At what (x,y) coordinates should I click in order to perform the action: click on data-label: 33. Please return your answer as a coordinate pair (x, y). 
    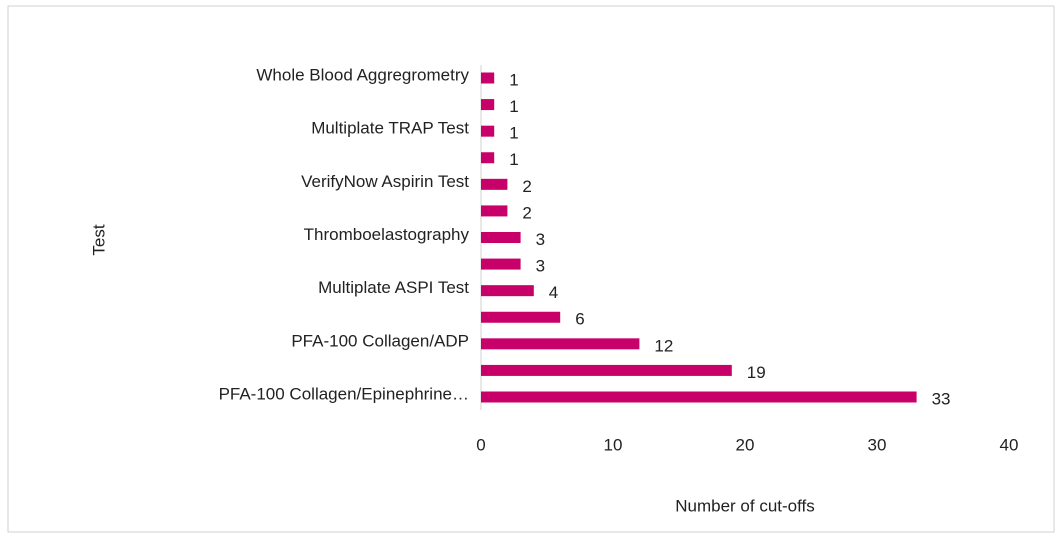
    Looking at the image, I should click on (941, 398).